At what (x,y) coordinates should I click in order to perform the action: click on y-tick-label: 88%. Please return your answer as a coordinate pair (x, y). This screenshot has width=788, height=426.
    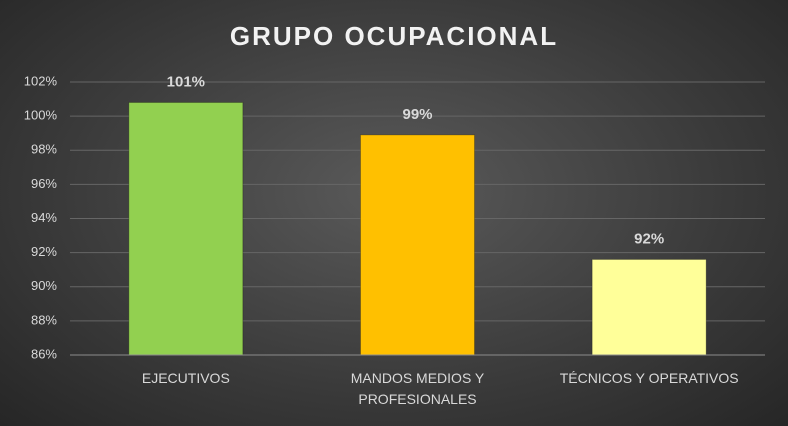
    Looking at the image, I should click on (44, 319).